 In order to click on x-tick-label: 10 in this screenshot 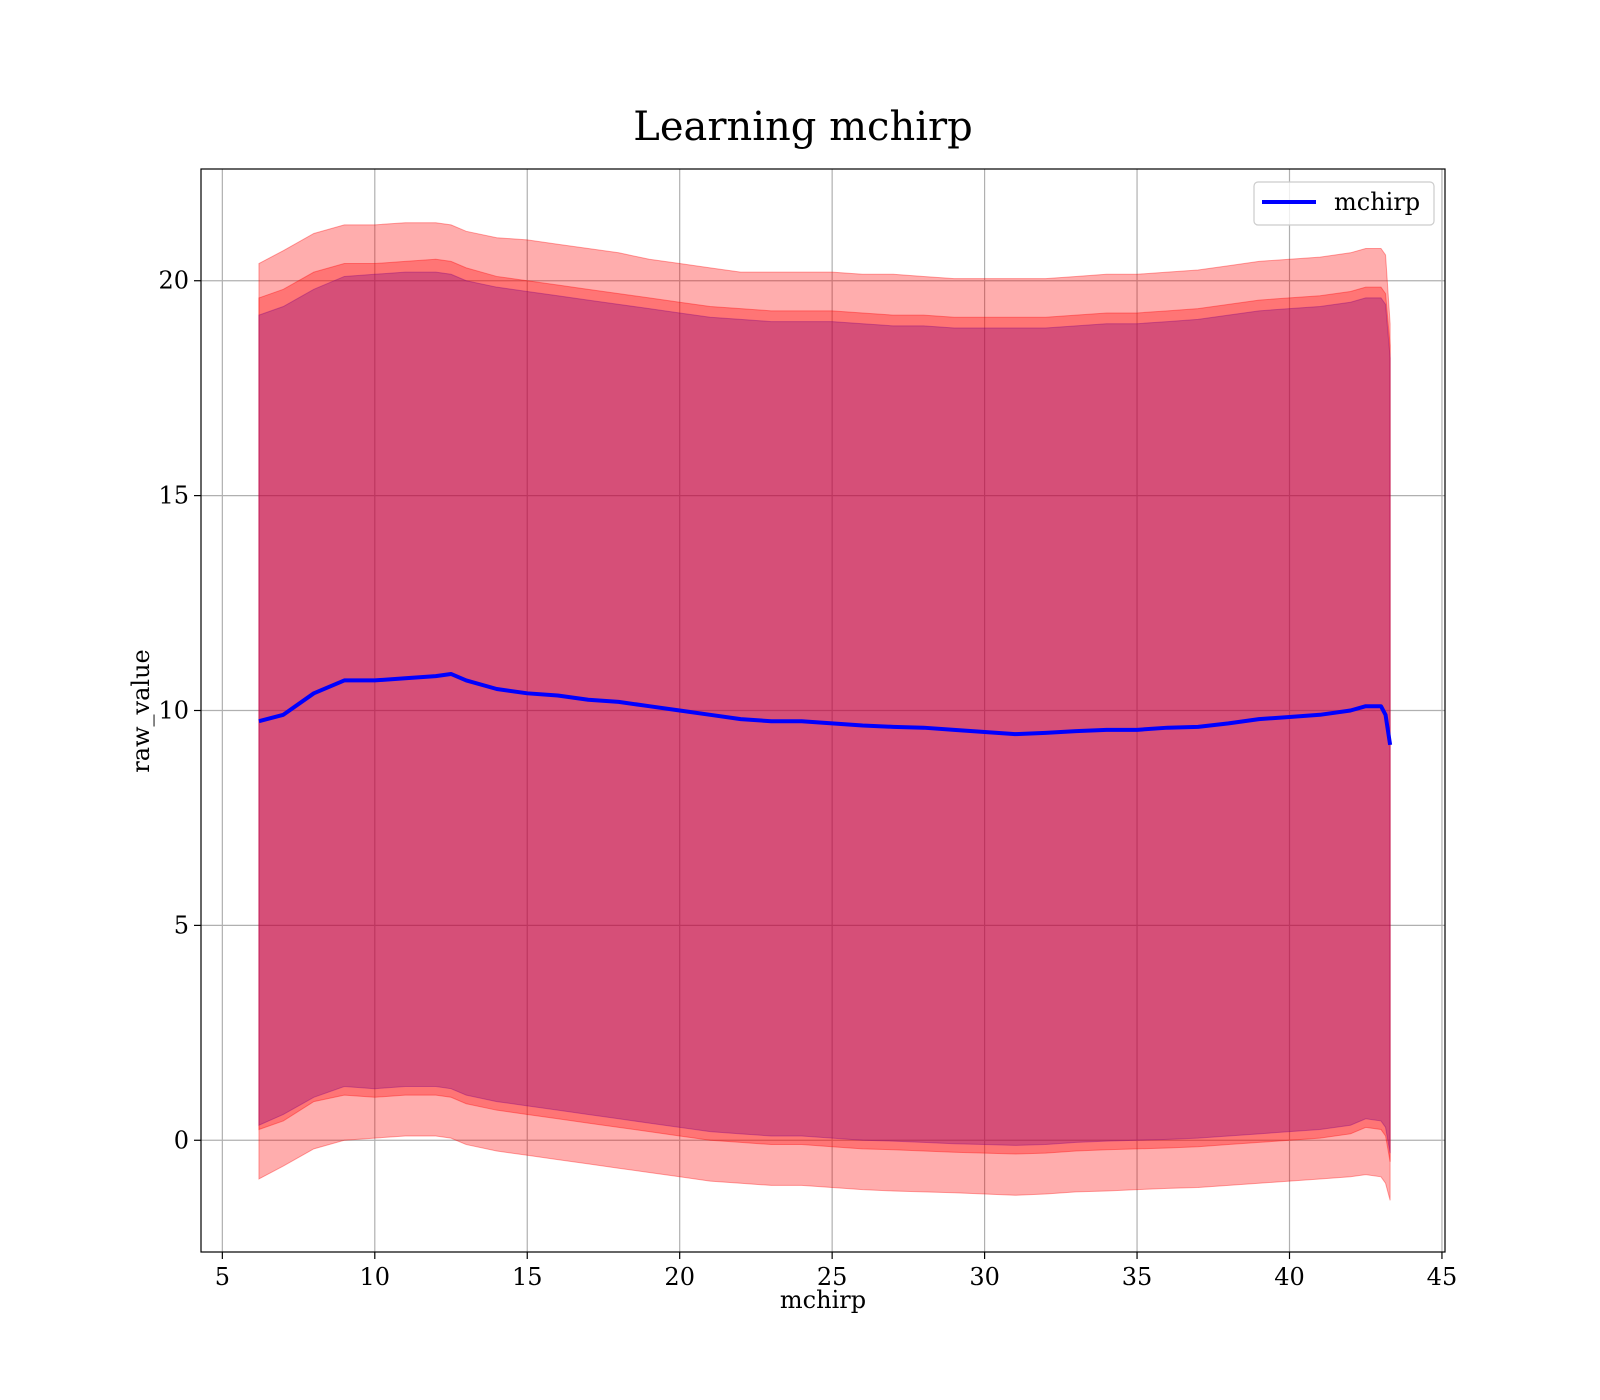, I will do `click(375, 1277)`.